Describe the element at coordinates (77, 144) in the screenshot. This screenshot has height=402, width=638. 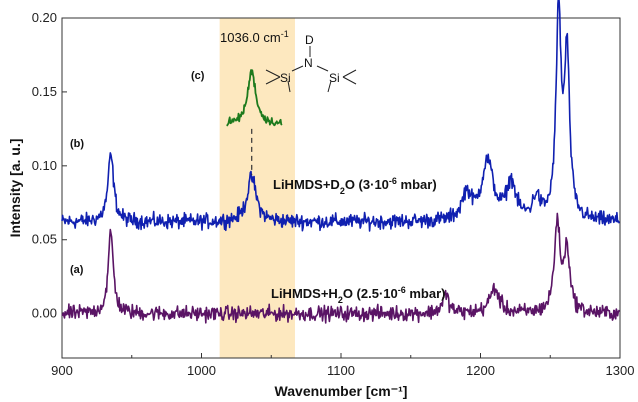
I see `label-b: (b)` at that location.